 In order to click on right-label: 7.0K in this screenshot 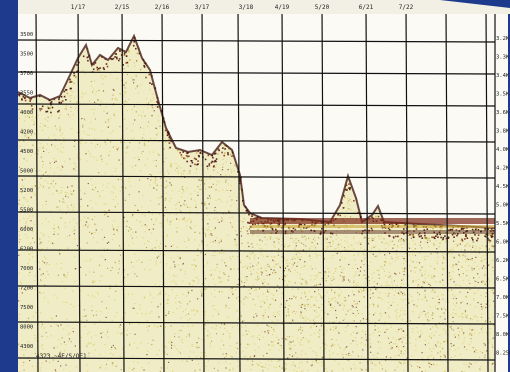, I will do `click(503, 298)`.